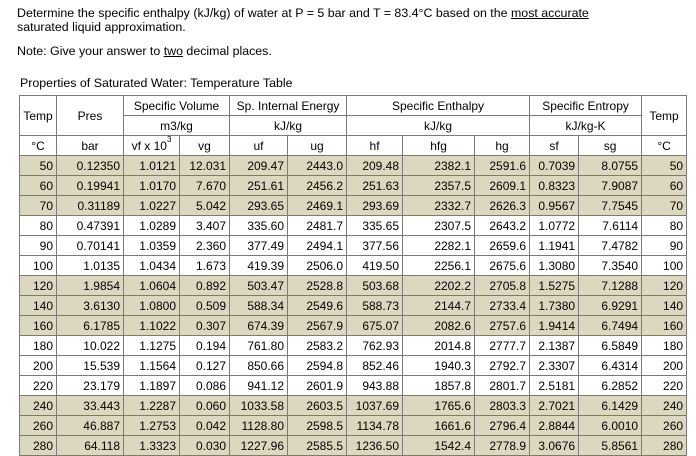 The height and width of the screenshot is (456, 696). What do you see at coordinates (151, 425) in the screenshot?
I see `table-cell: 1.2753` at bounding box center [151, 425].